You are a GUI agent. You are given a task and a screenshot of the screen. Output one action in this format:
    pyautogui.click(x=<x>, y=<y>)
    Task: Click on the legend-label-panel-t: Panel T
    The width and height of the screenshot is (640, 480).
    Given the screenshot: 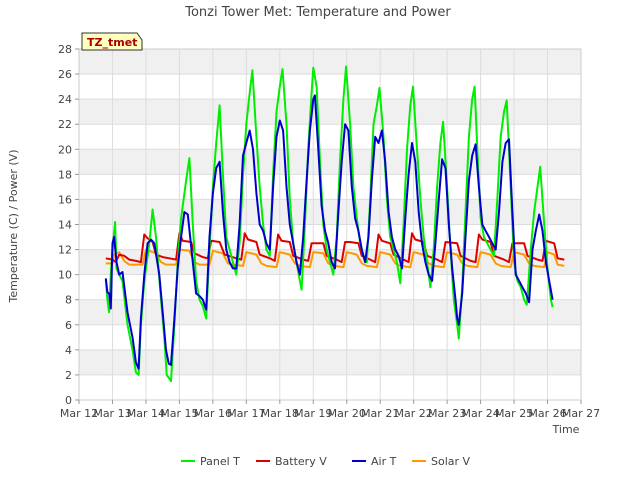 What is the action you would take?
    pyautogui.click(x=220, y=461)
    